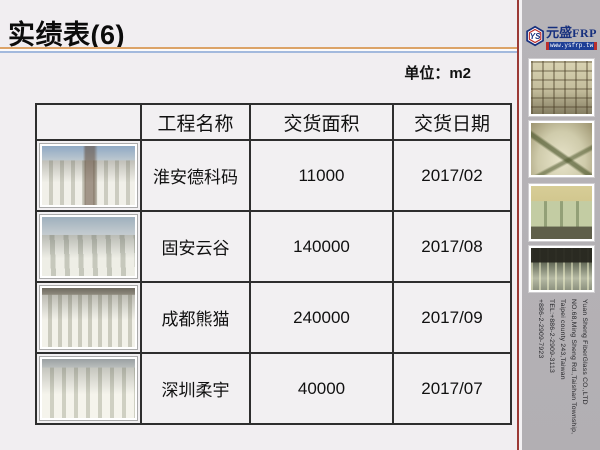  I want to click on delivery-date-cell: 2017/09, so click(452, 317).